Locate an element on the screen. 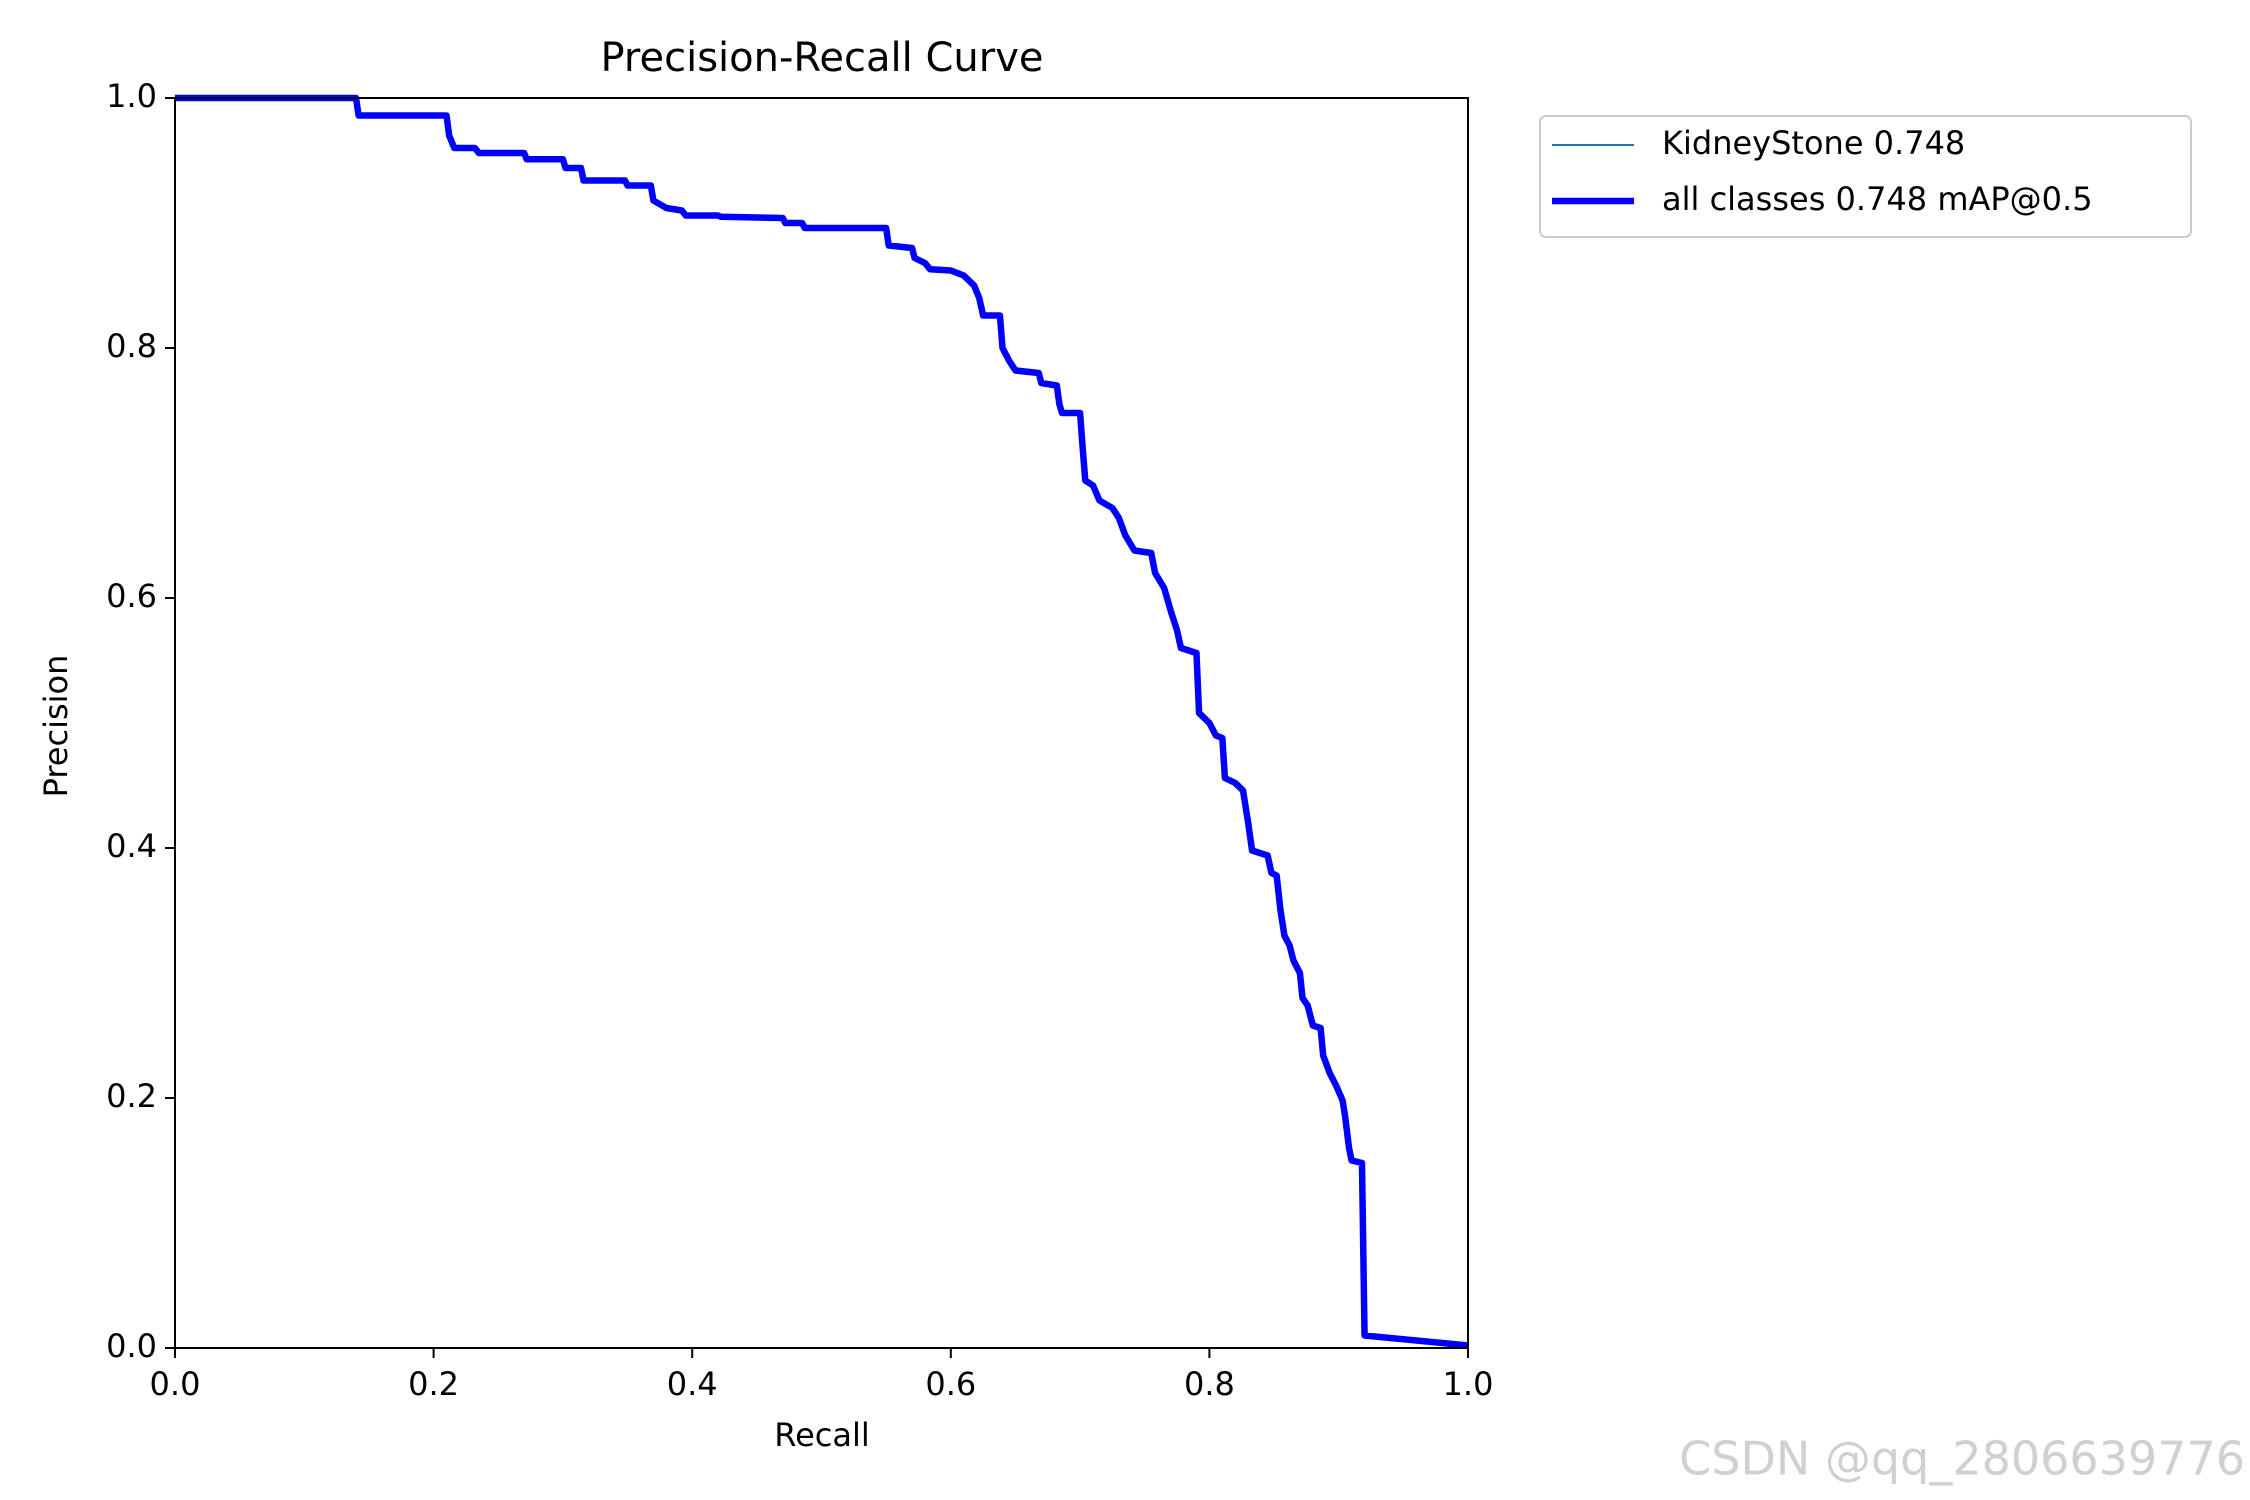 Image resolution: width=2250 pixels, height=1500 pixels. y-axis-label: Precision is located at coordinates (56, 726).